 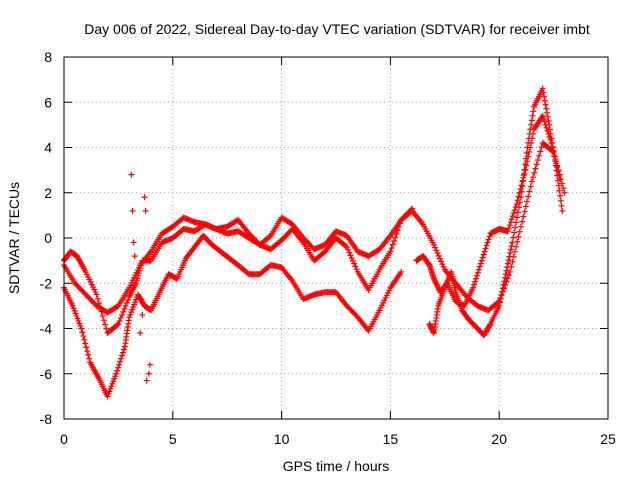 I want to click on x-tick-label: 15, so click(x=391, y=439).